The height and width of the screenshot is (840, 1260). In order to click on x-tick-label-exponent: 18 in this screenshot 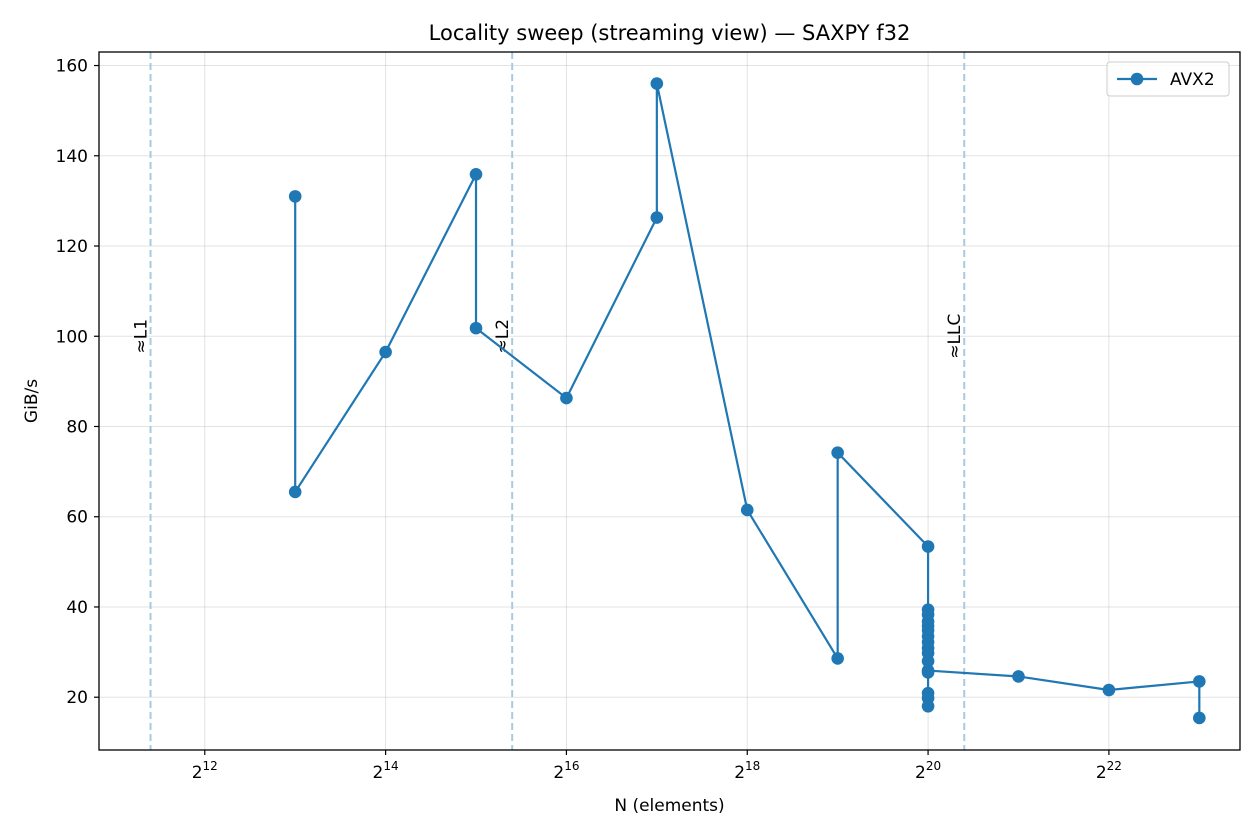, I will do `click(752, 766)`.